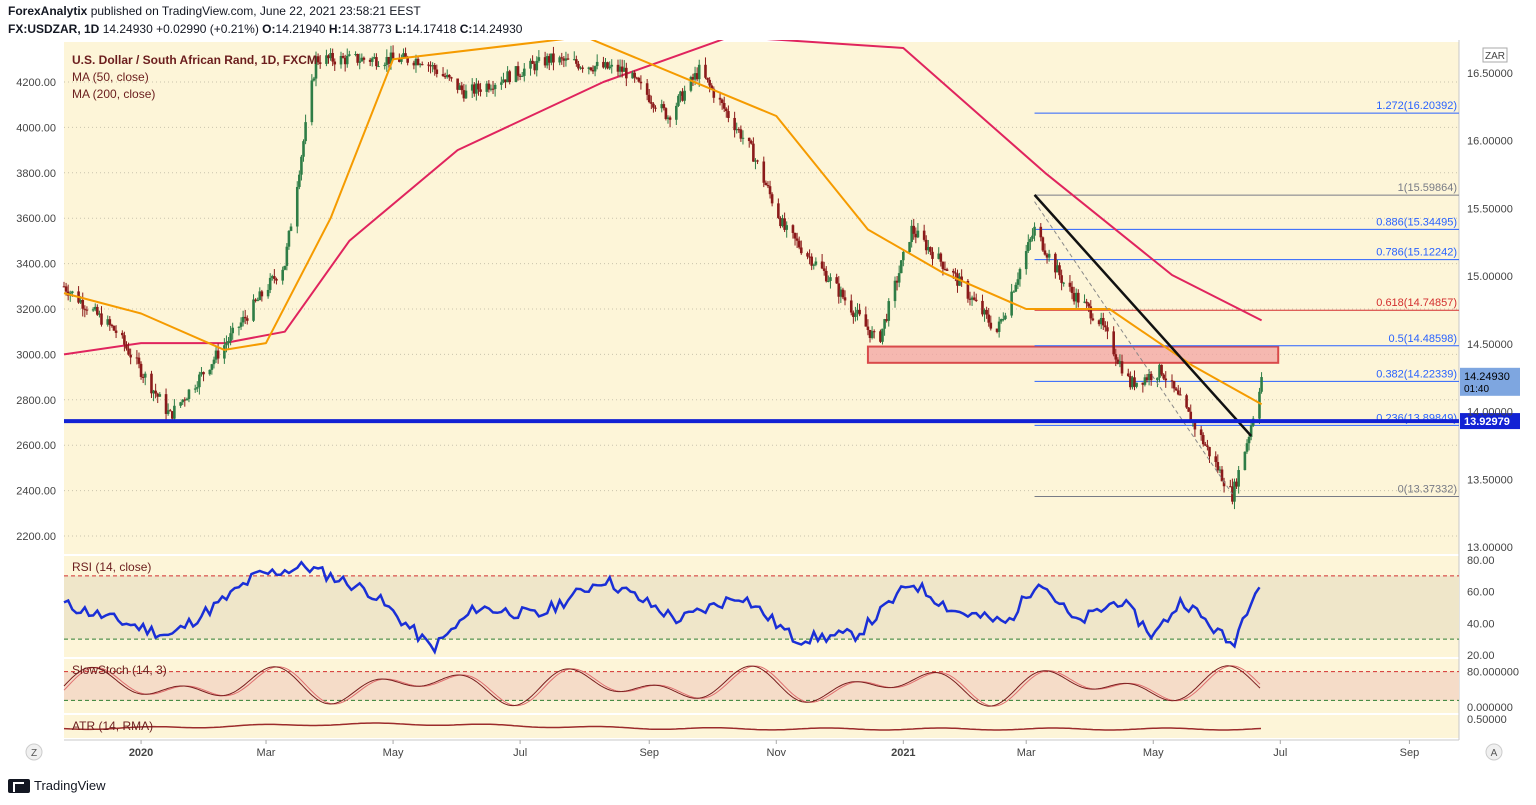 This screenshot has height=805, width=1536. I want to click on rsi-line, so click(662, 607).